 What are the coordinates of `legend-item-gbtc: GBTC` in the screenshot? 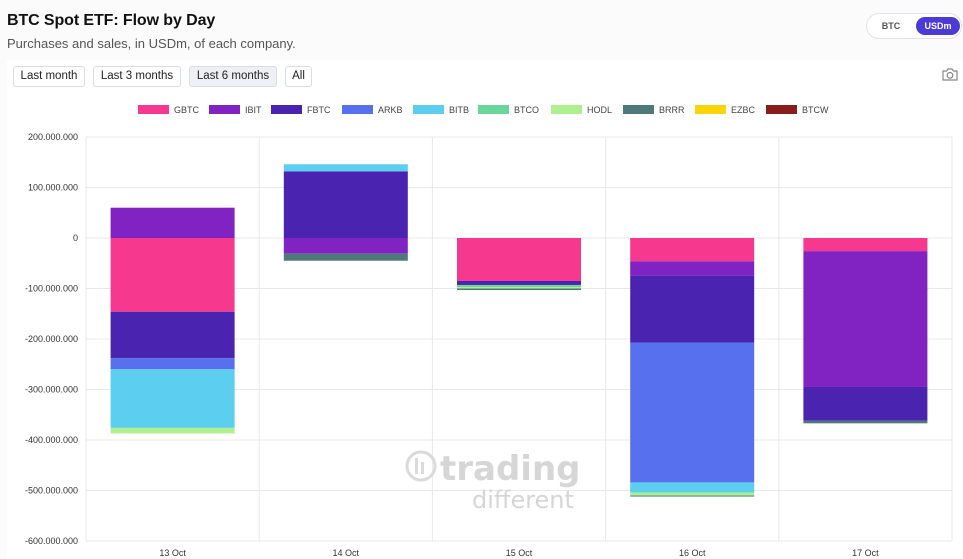 It's located at (169, 110).